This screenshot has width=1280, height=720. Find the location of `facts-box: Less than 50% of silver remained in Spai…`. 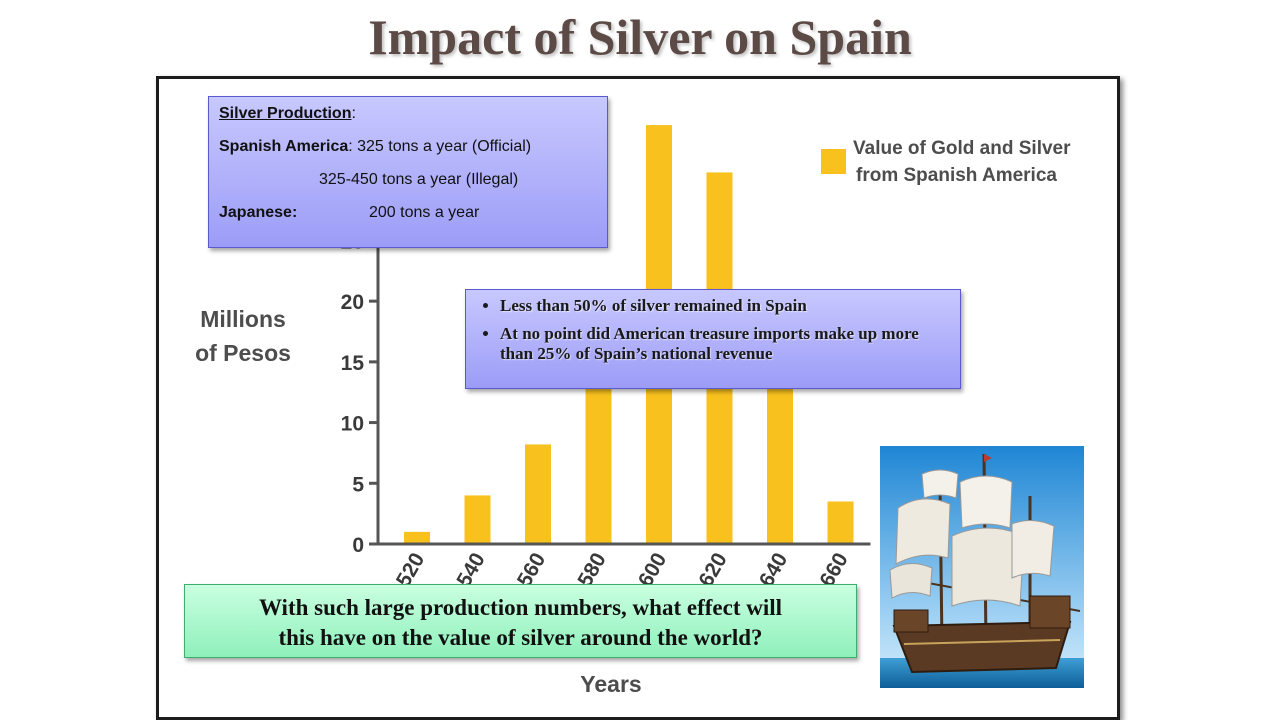

facts-box: Less than 50% of silver remained in Spai… is located at coordinates (713, 339).